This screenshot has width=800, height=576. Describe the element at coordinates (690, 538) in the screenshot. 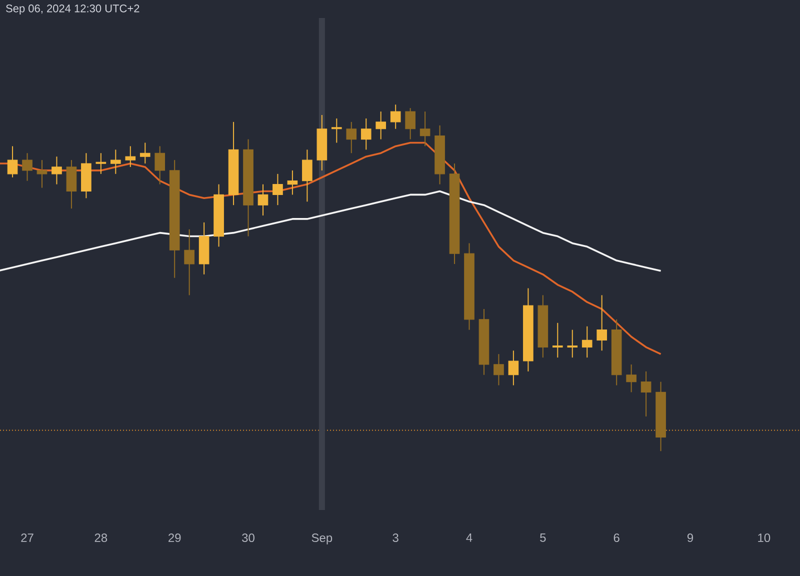

I see `x-tick-label: 9` at that location.